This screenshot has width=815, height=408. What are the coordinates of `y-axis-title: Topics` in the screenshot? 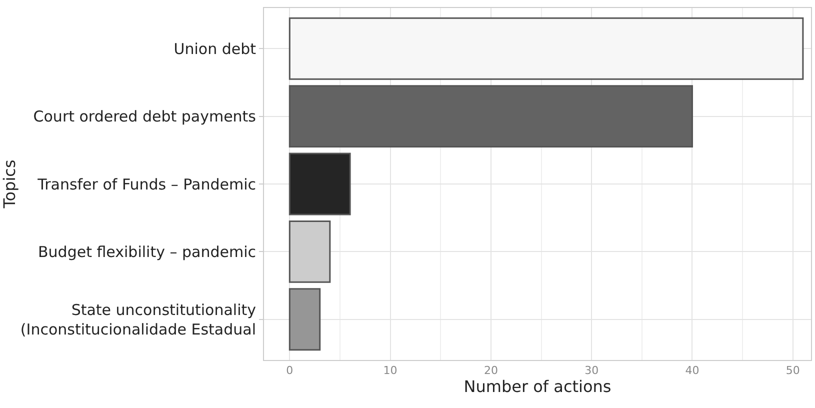 It's located at (9, 185).